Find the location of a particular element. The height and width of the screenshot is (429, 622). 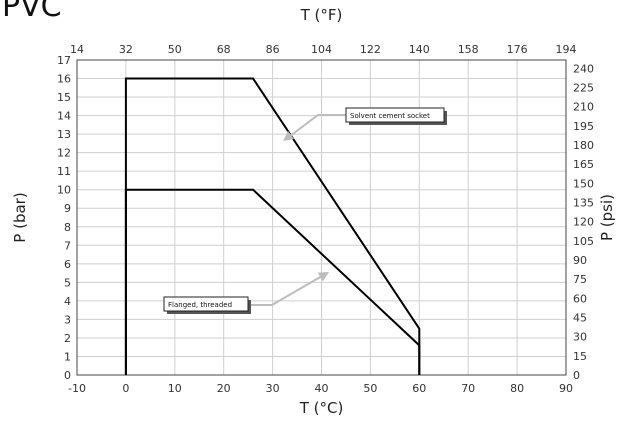

x-tick-label: 20 is located at coordinates (224, 388).